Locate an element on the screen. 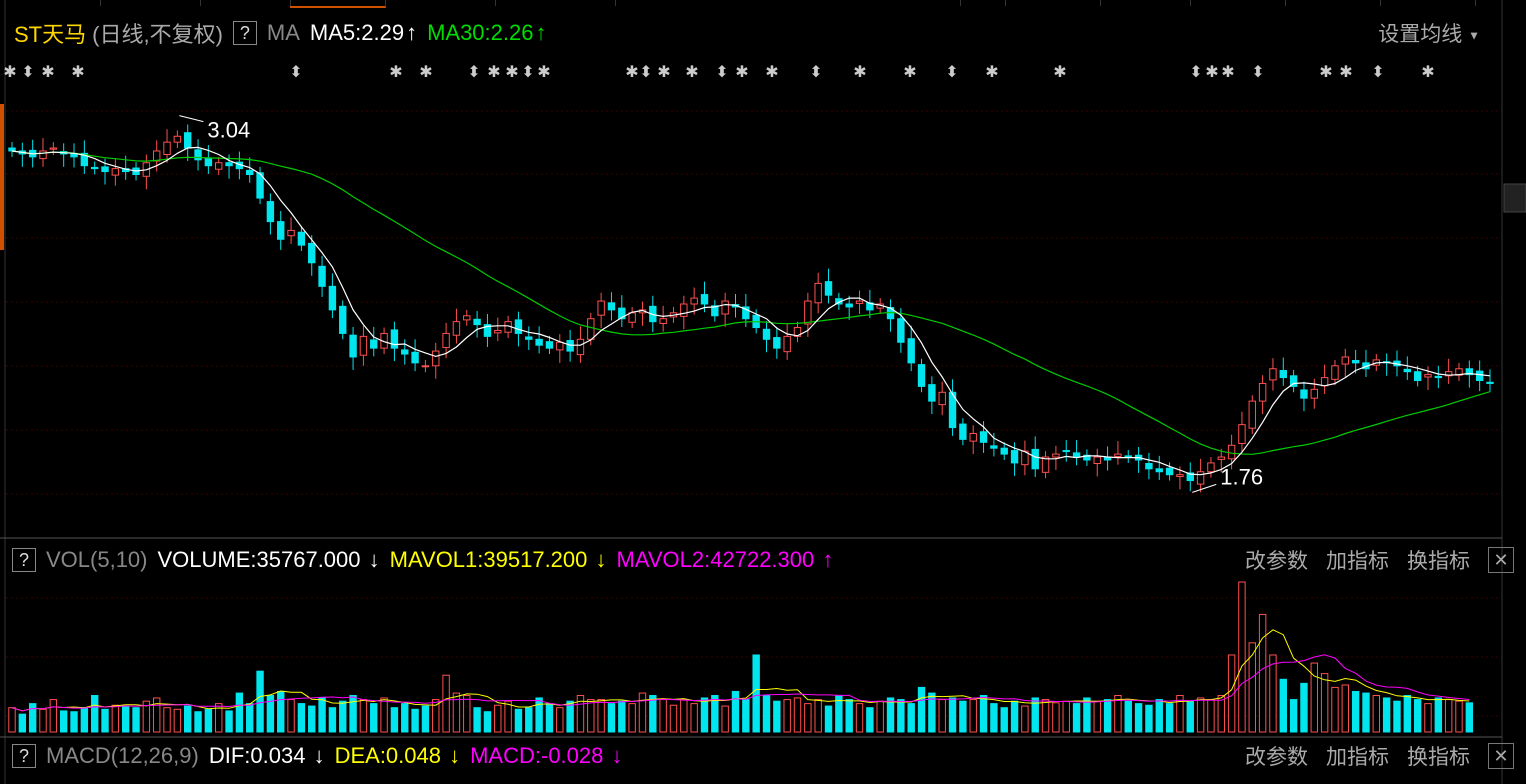 The height and width of the screenshot is (784, 1526). macd-close-icon: ✕ is located at coordinates (1501, 756).